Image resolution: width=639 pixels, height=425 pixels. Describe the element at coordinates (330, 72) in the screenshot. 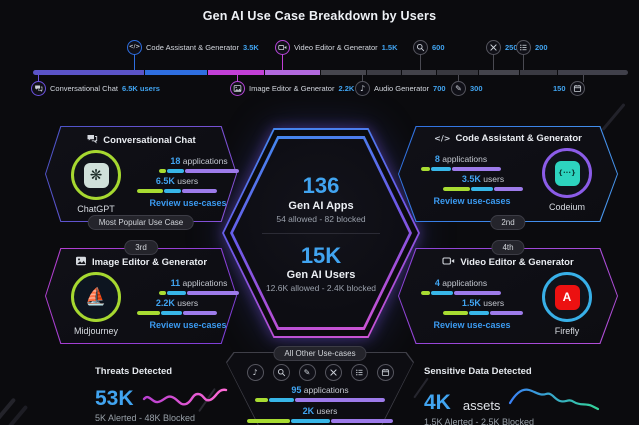

I see `timeline-bar` at that location.